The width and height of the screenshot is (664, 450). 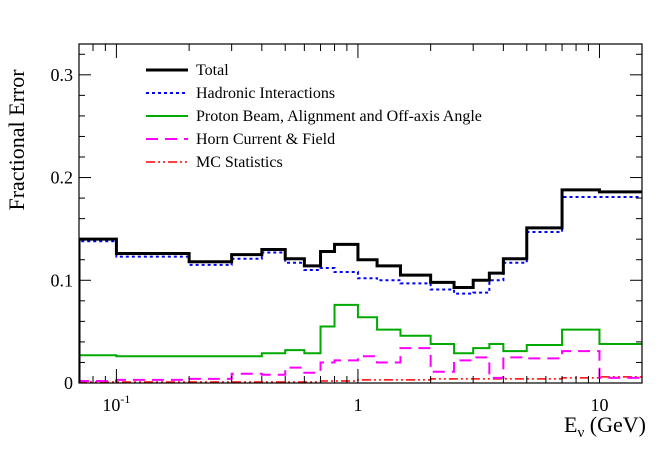 I want to click on x-tick-label: 10, so click(x=599, y=405).